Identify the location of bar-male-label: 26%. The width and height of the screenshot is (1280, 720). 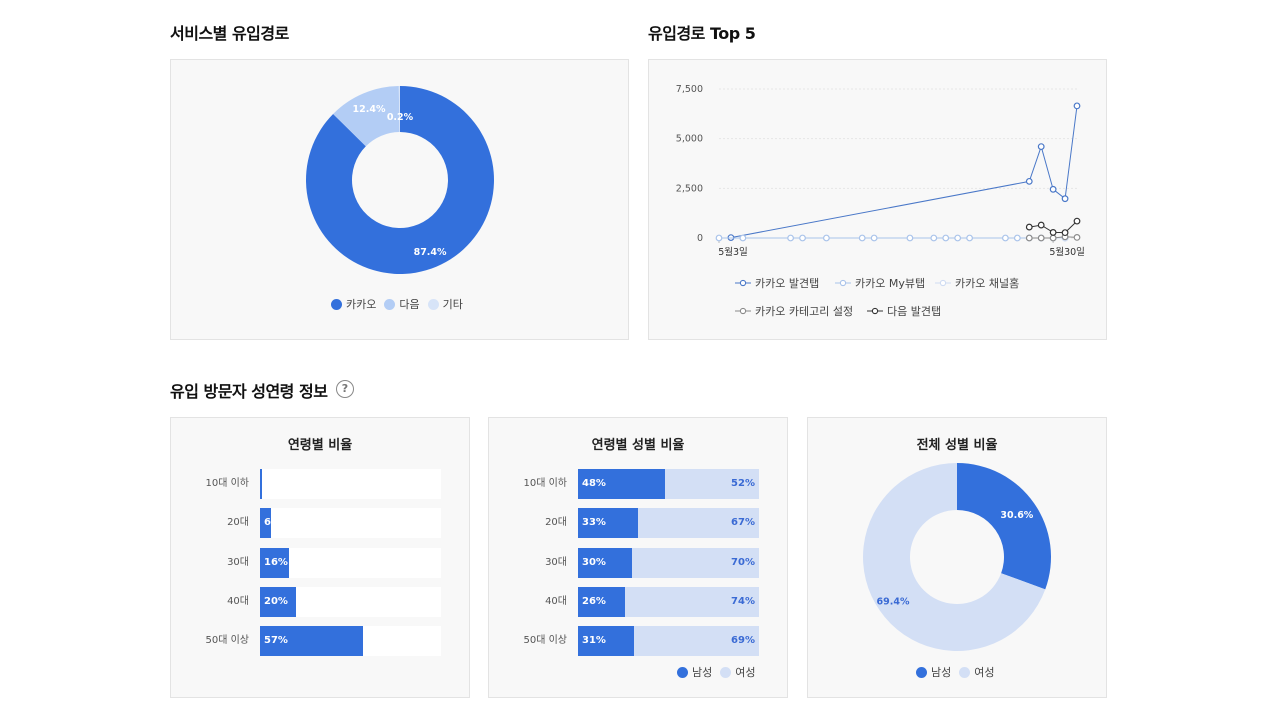
(594, 601).